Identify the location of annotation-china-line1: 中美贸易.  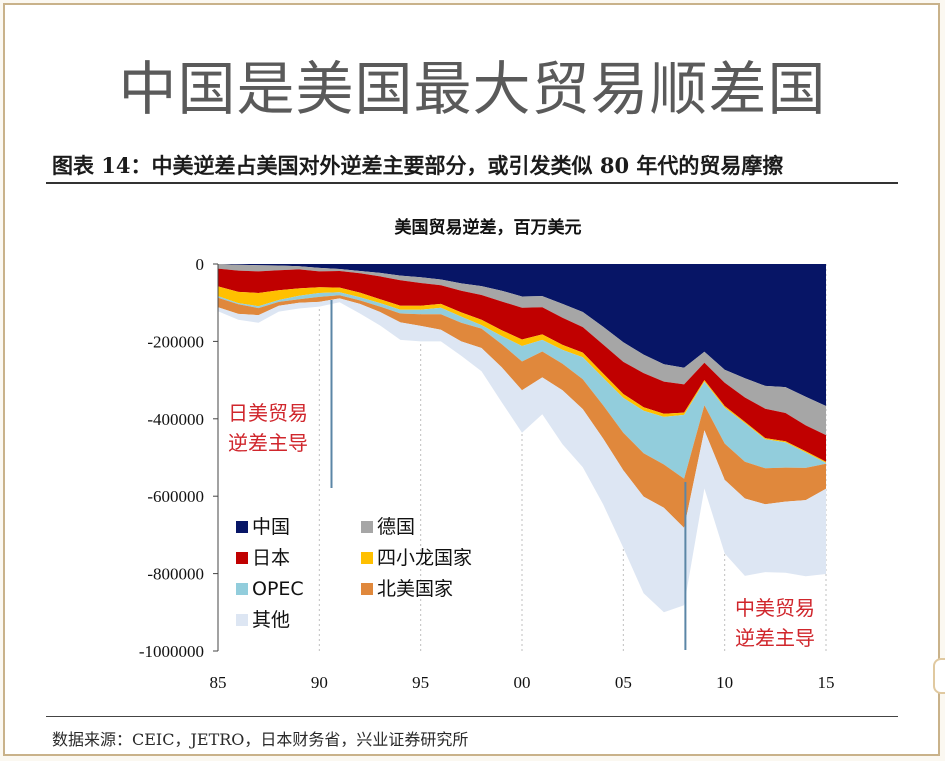
(775, 608).